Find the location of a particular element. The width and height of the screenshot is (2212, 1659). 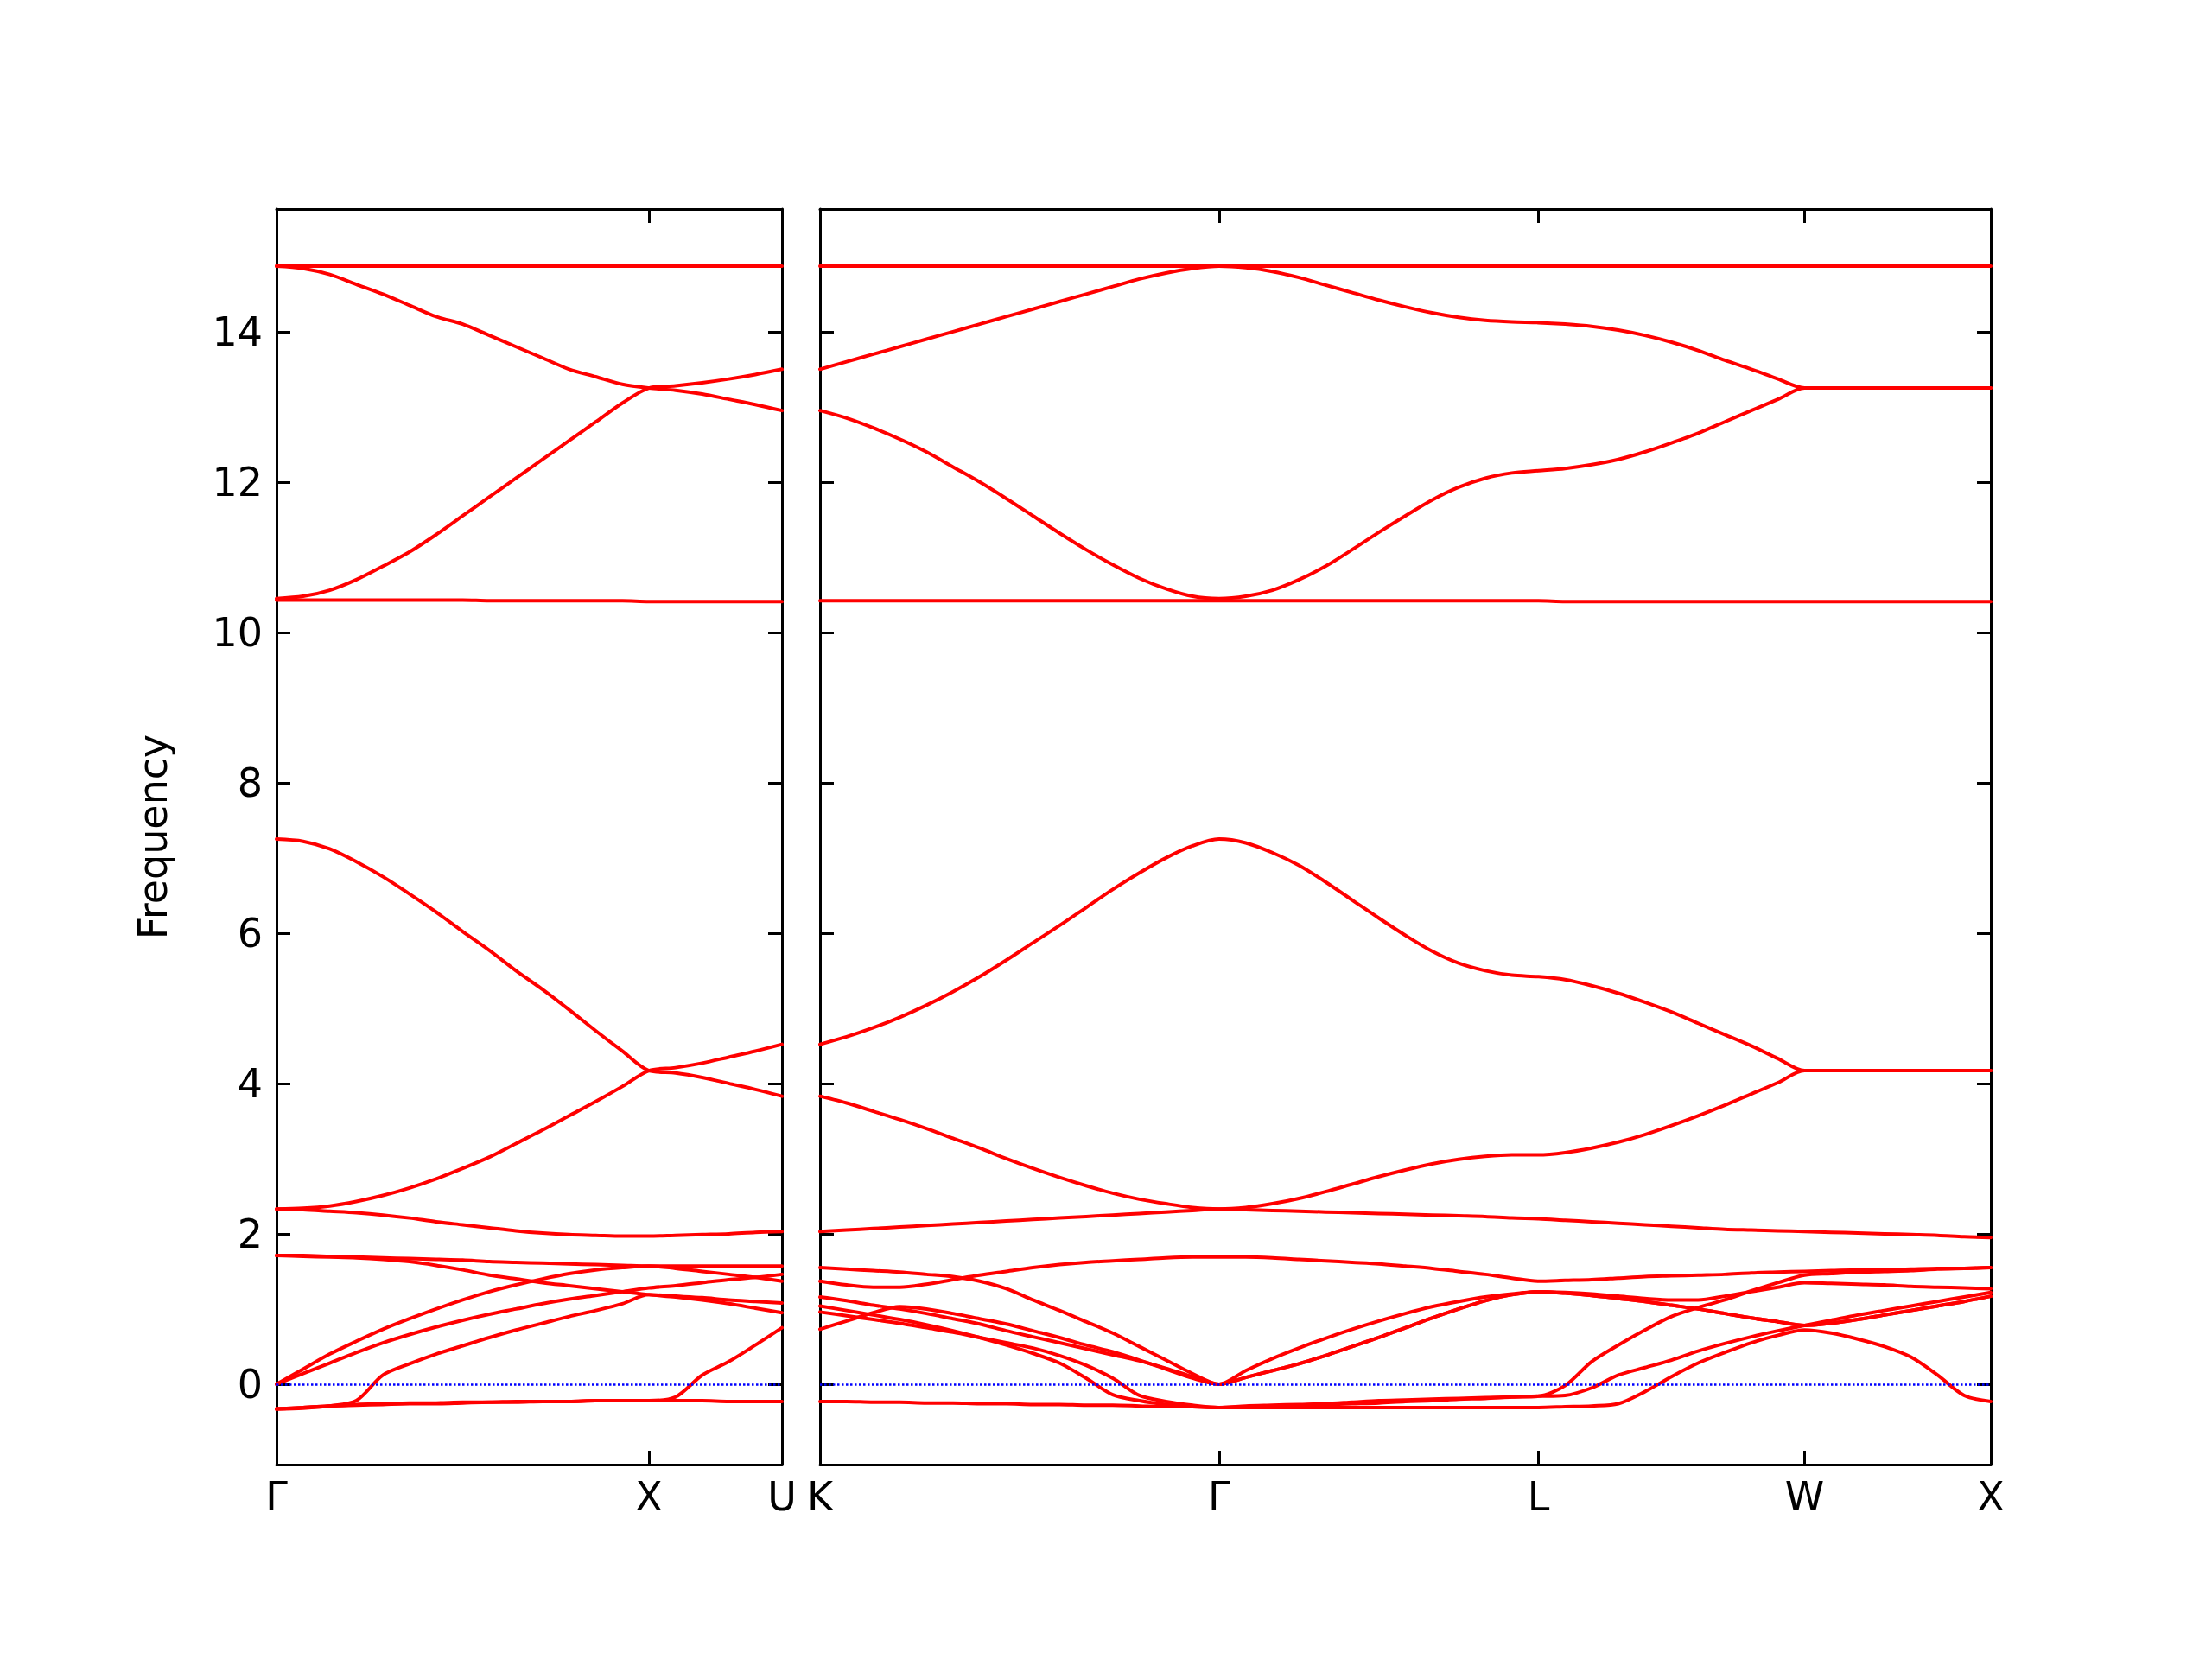

y-tick-label: 6 is located at coordinates (250, 933).